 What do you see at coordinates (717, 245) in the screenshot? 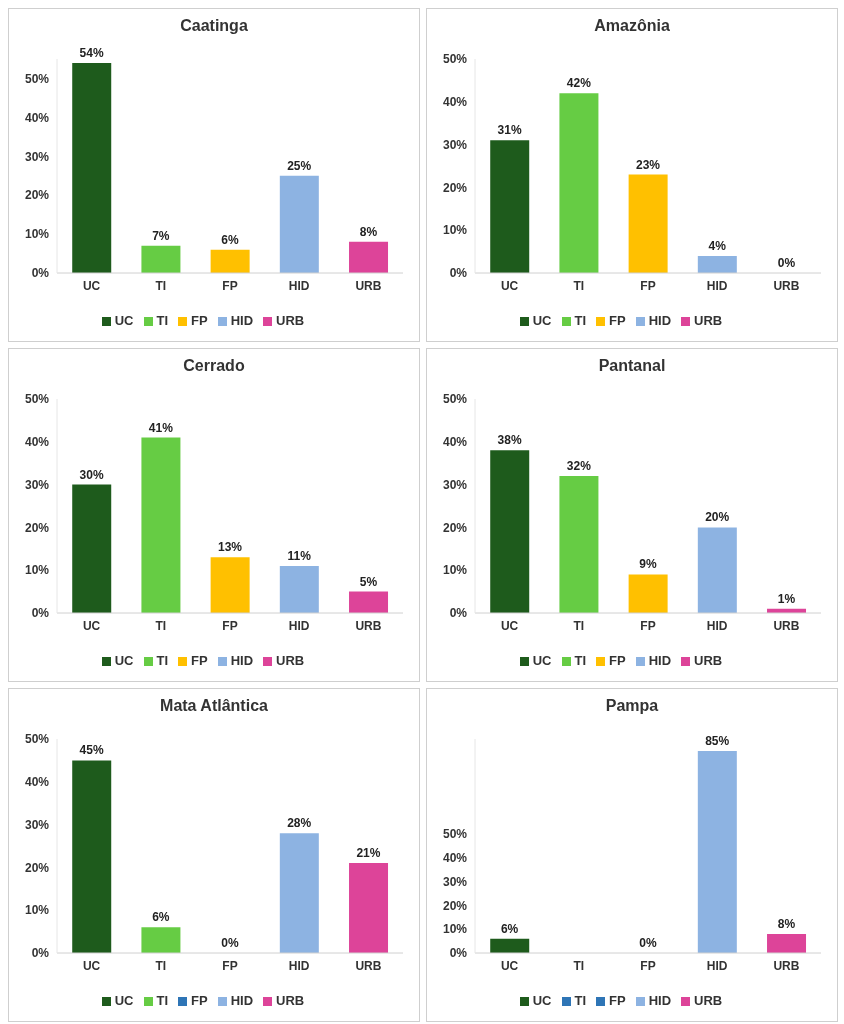
I see `data-label: 4%` at bounding box center [717, 245].